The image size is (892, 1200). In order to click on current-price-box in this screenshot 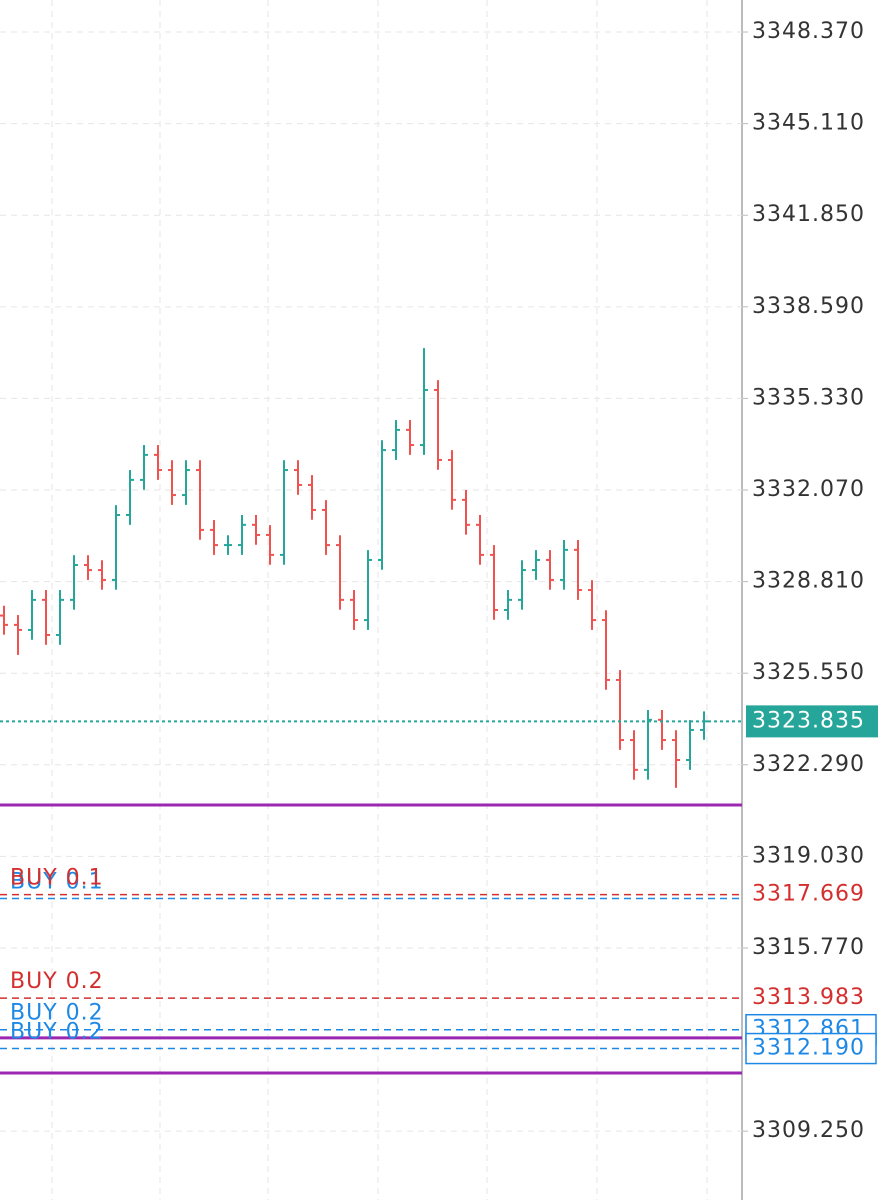, I will do `click(812, 721)`.